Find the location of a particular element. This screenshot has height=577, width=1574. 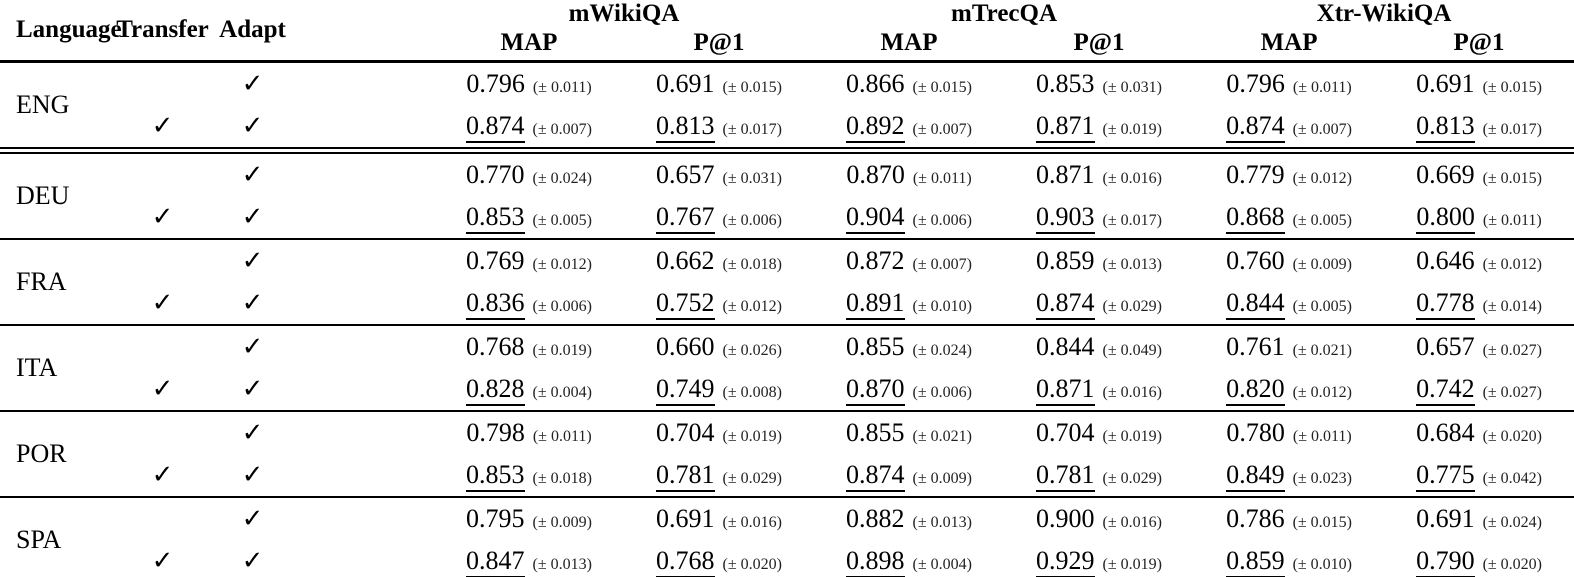

score-stddev: (± 0.009) is located at coordinates (562, 522).